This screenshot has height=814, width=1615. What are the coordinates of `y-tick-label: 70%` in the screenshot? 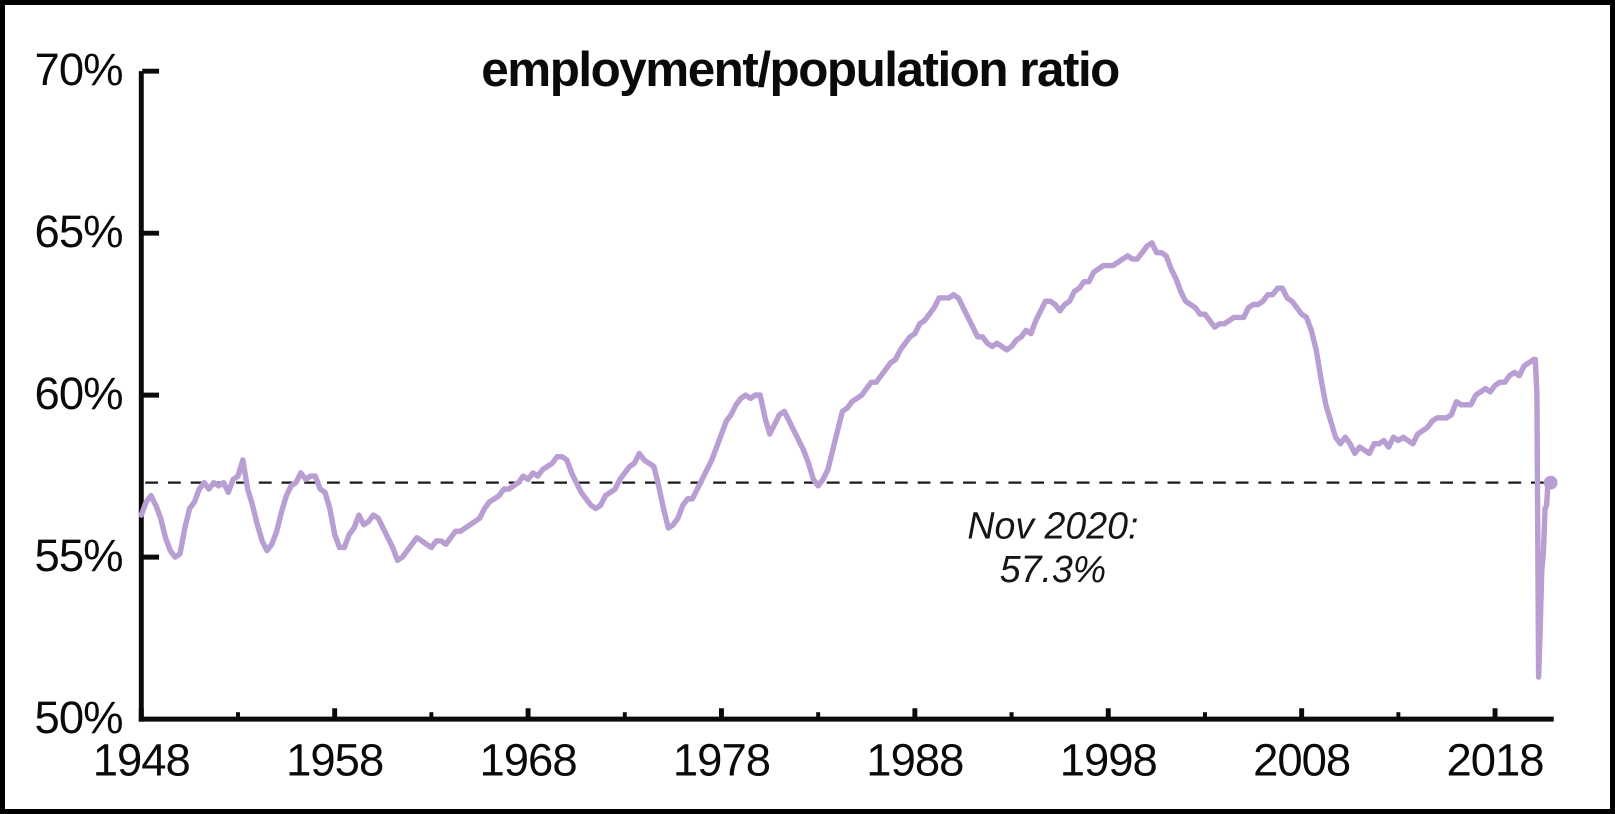 It's located at (79, 69).